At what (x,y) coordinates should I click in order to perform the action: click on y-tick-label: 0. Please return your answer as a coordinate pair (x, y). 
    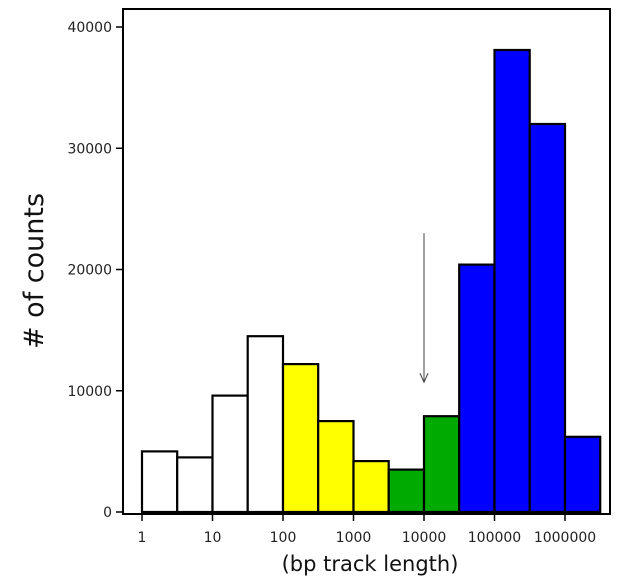
    Looking at the image, I should click on (107, 513).